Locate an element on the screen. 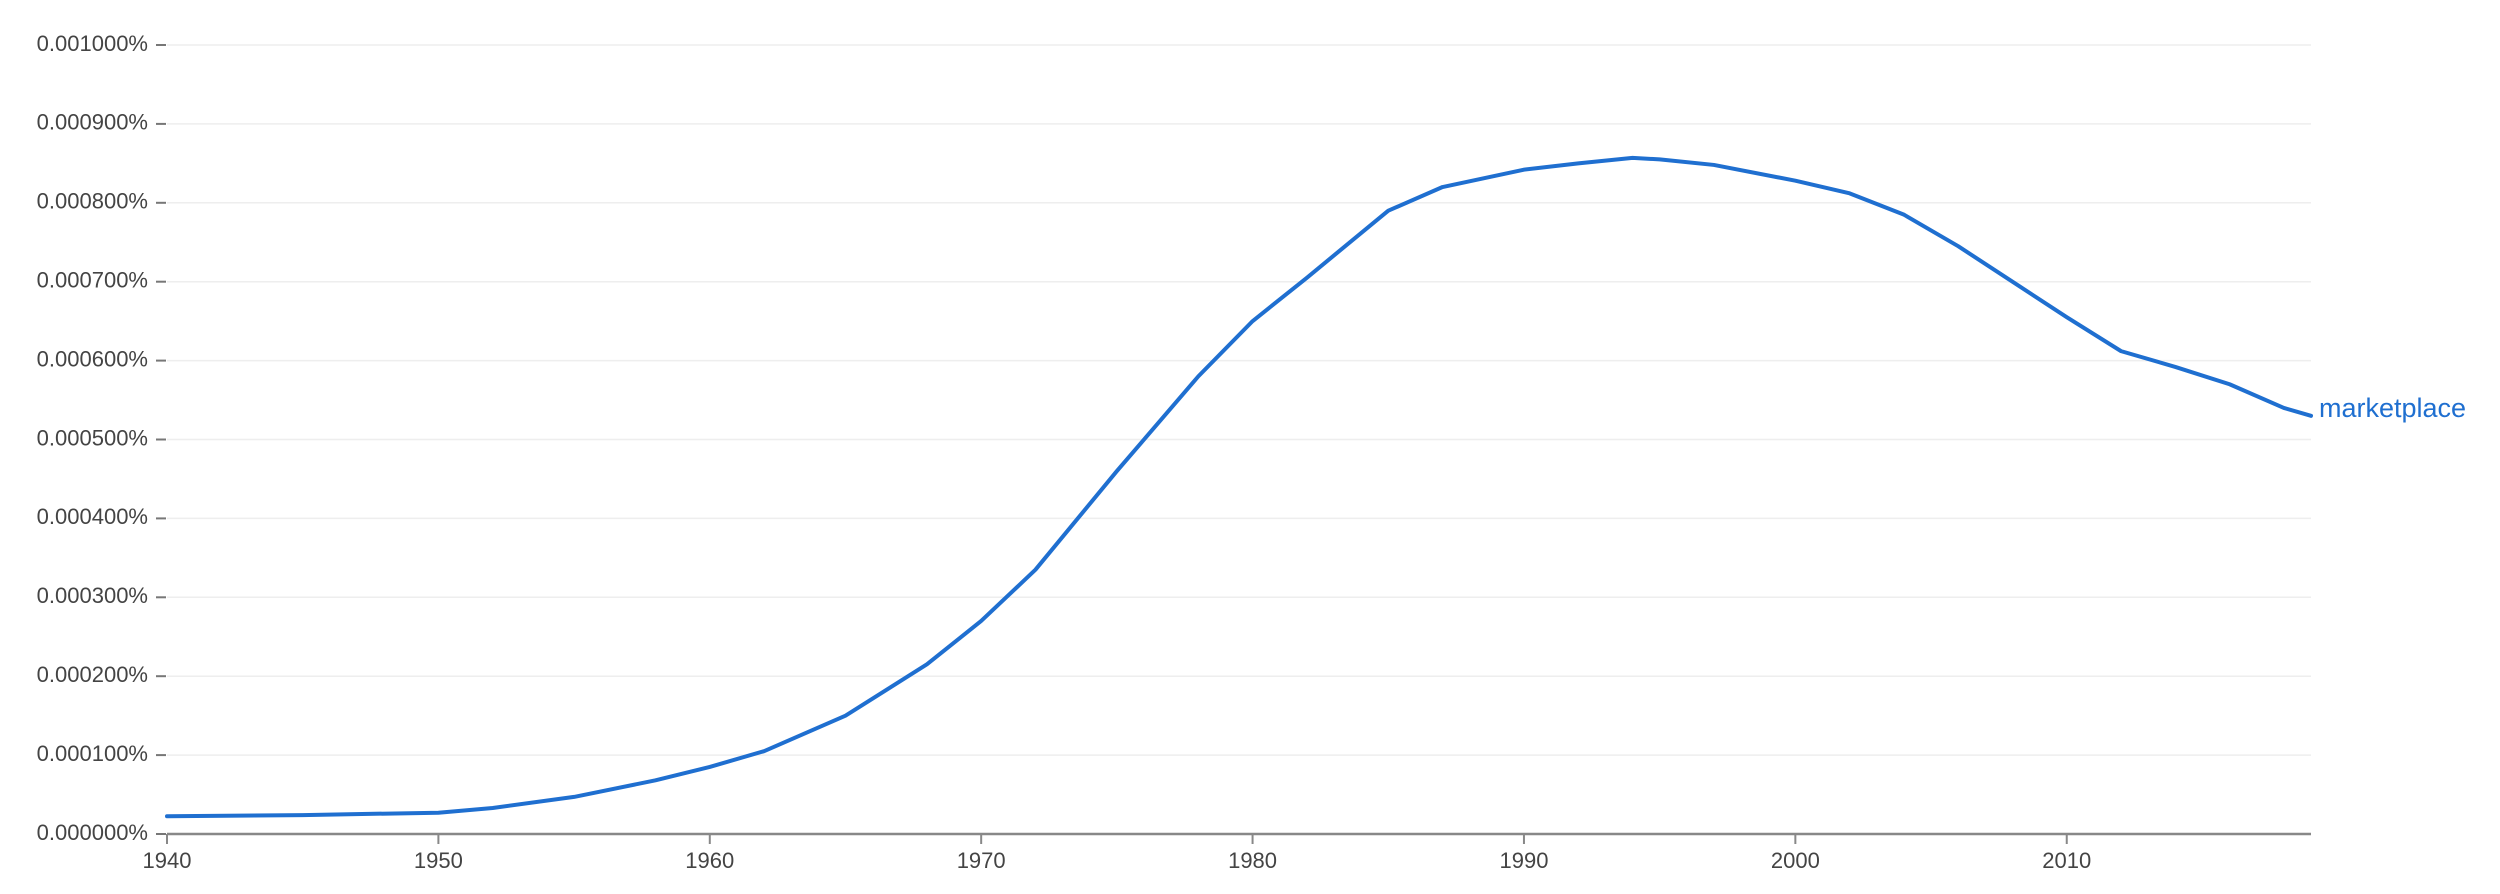  y-tick-label: 0.000100% is located at coordinates (92, 753).